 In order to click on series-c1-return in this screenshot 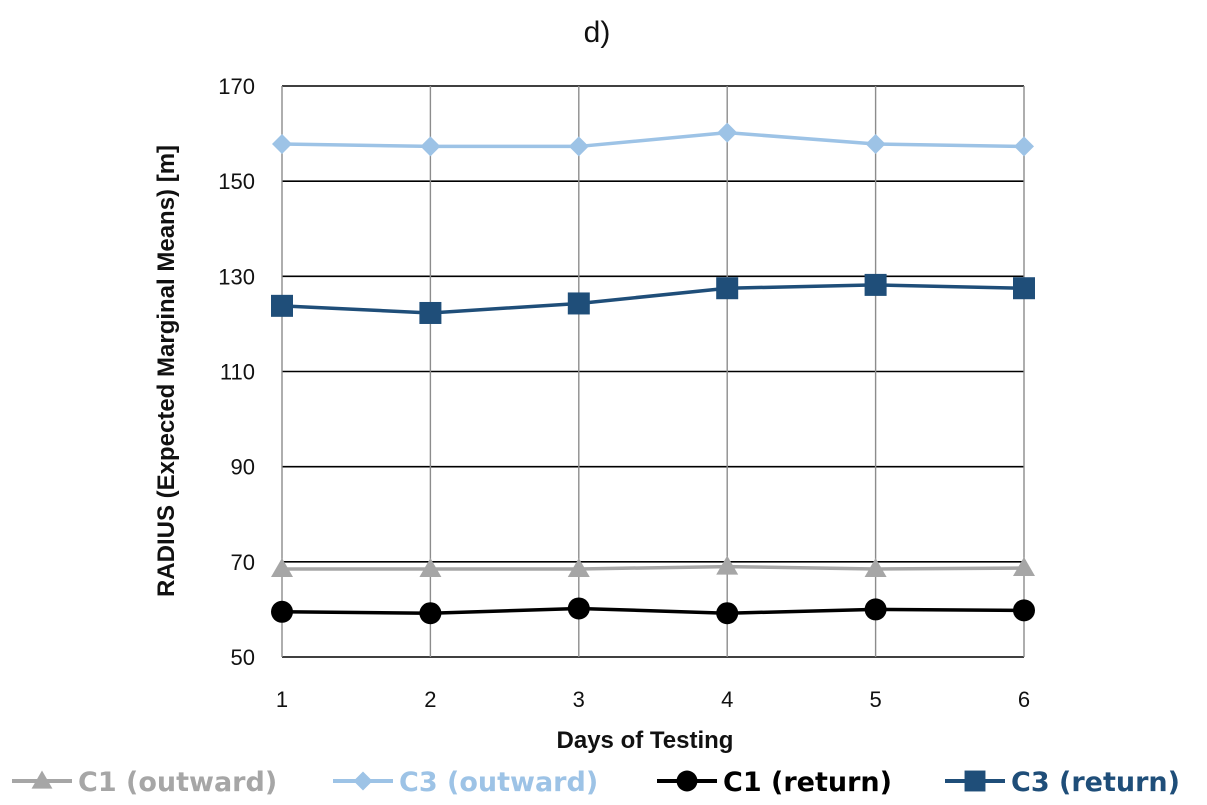, I will do `click(653, 611)`.